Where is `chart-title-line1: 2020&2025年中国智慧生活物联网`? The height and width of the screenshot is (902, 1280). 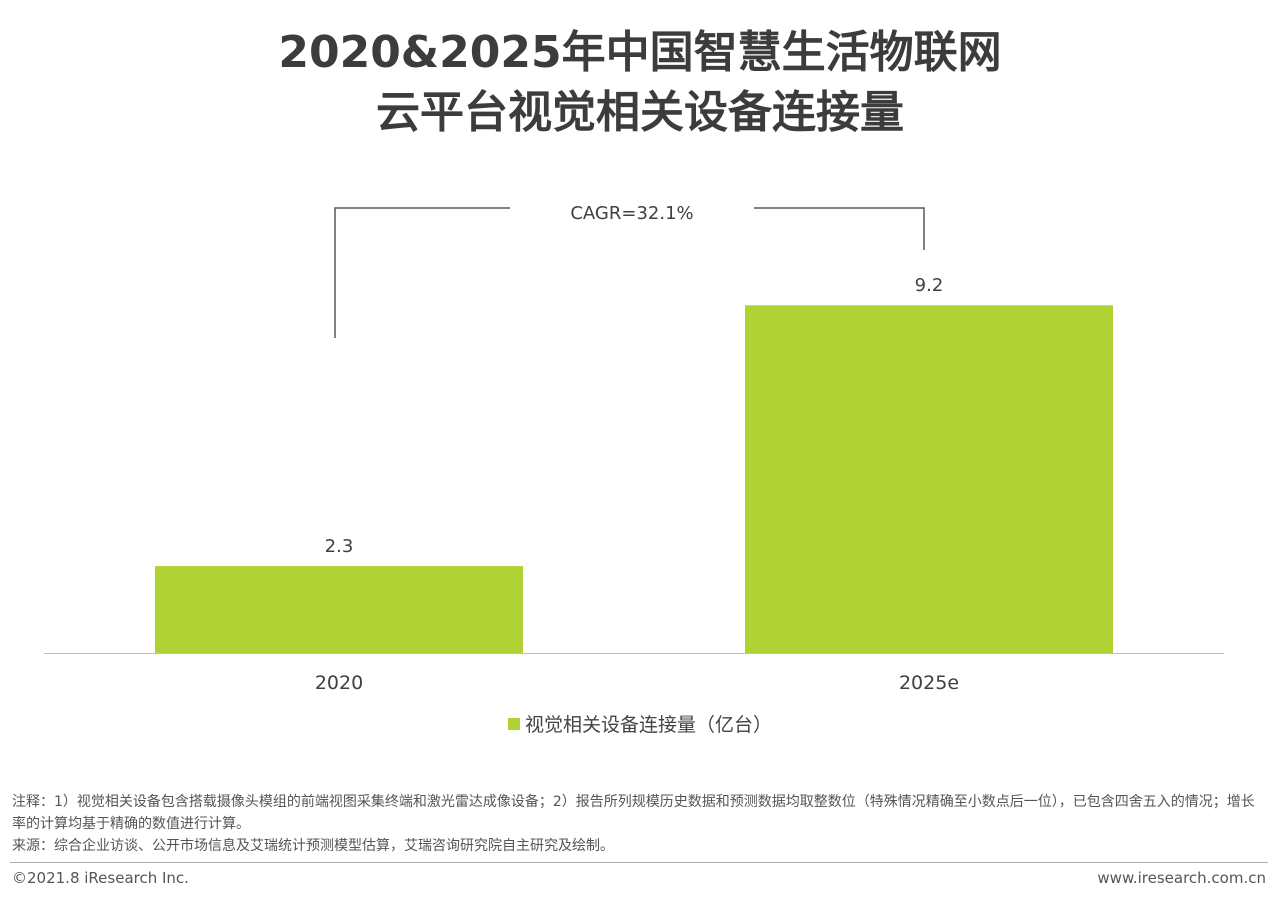 chart-title-line1: 2020&2025年中国智慧生活物联网 is located at coordinates (640, 52).